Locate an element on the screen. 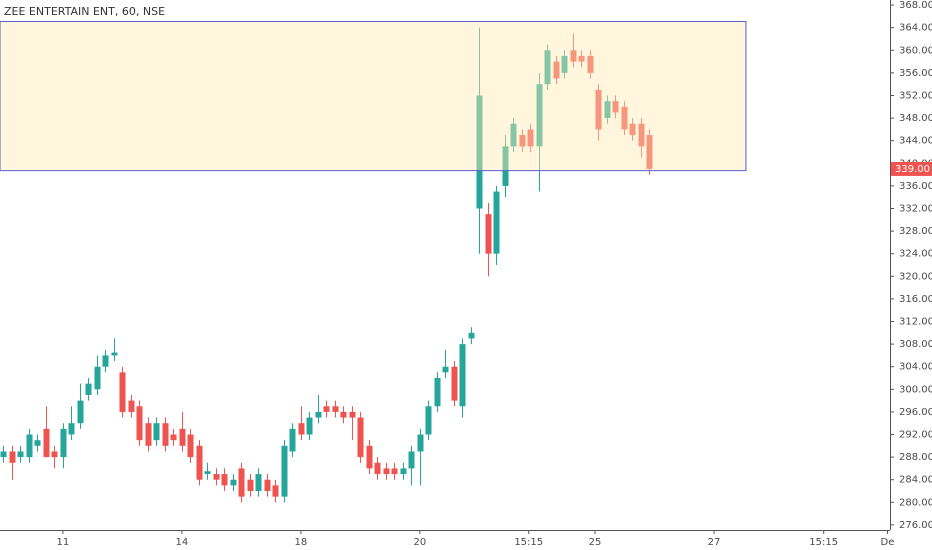  y-tick-label: 356.00 is located at coordinates (915, 73).